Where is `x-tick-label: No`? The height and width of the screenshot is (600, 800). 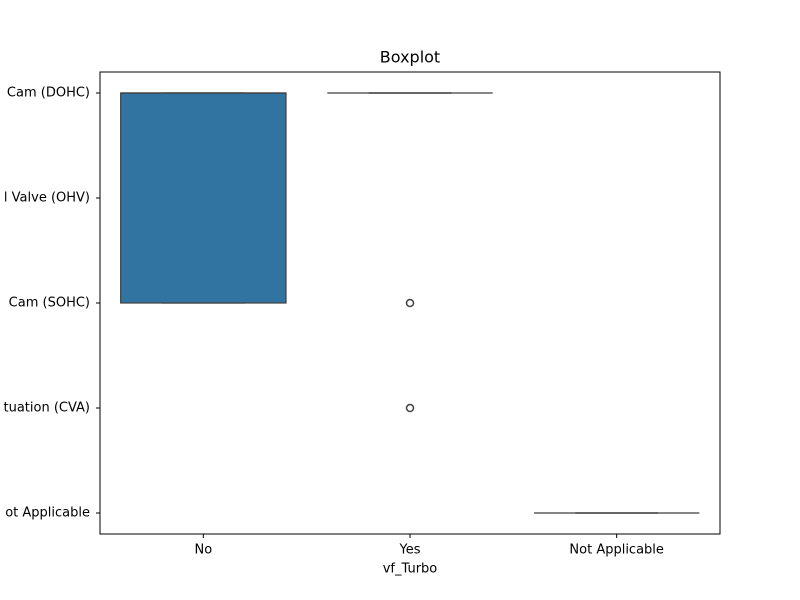
x-tick-label: No is located at coordinates (203, 550).